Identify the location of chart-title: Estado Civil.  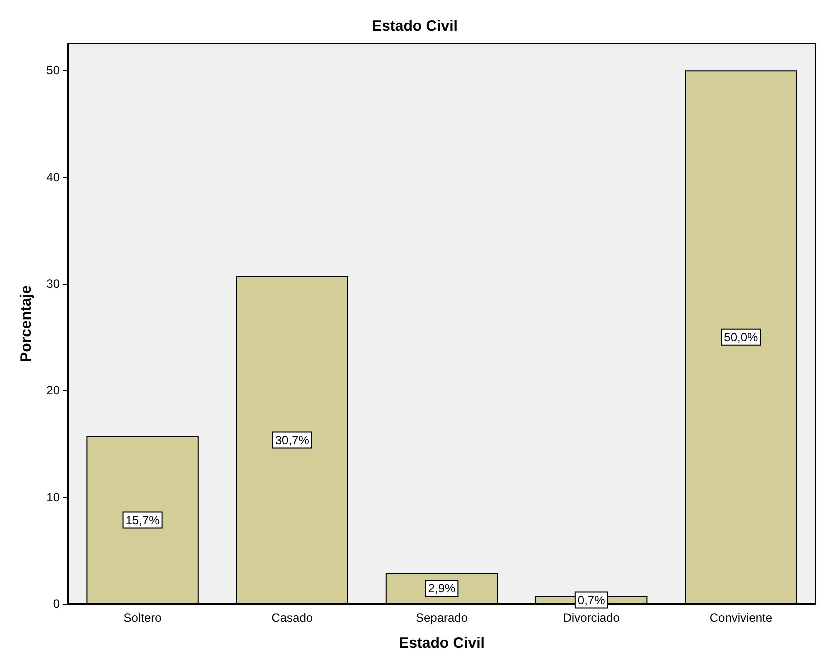
(415, 26).